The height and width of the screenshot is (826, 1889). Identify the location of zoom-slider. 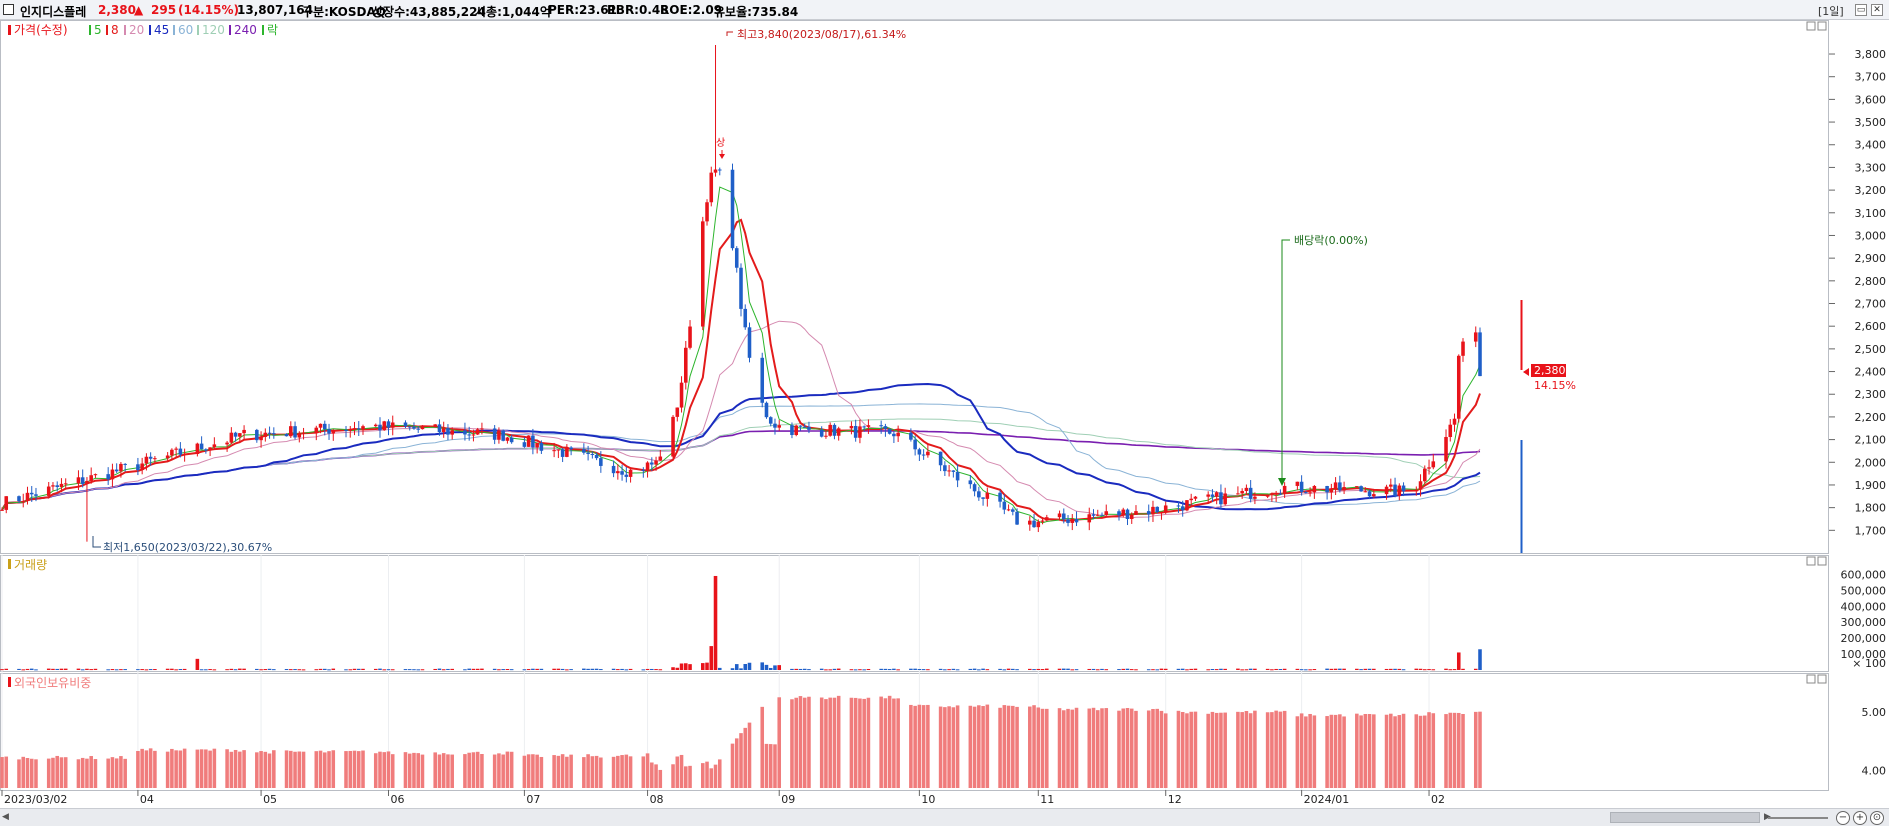
(1798, 818).